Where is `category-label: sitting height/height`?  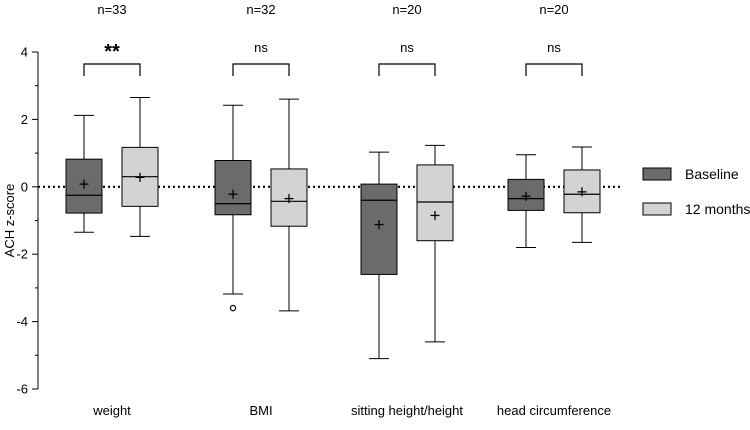 category-label: sitting height/height is located at coordinates (407, 410).